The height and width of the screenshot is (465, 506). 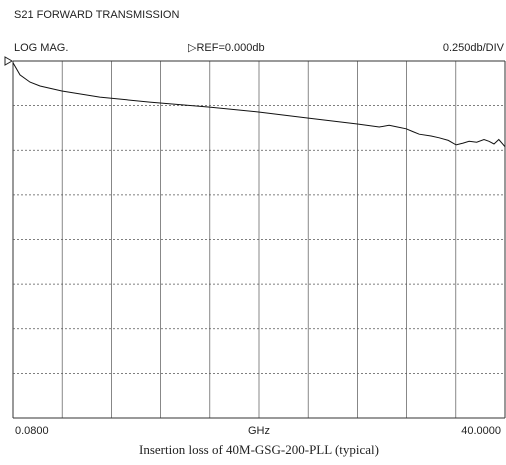 I want to click on scale-label: 0.250db/DIV, so click(x=474, y=48).